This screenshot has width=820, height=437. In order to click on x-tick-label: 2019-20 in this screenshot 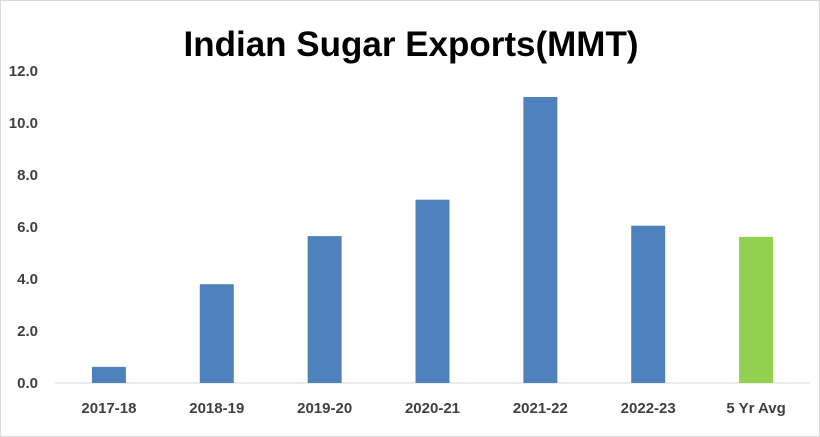, I will do `click(324, 408)`.